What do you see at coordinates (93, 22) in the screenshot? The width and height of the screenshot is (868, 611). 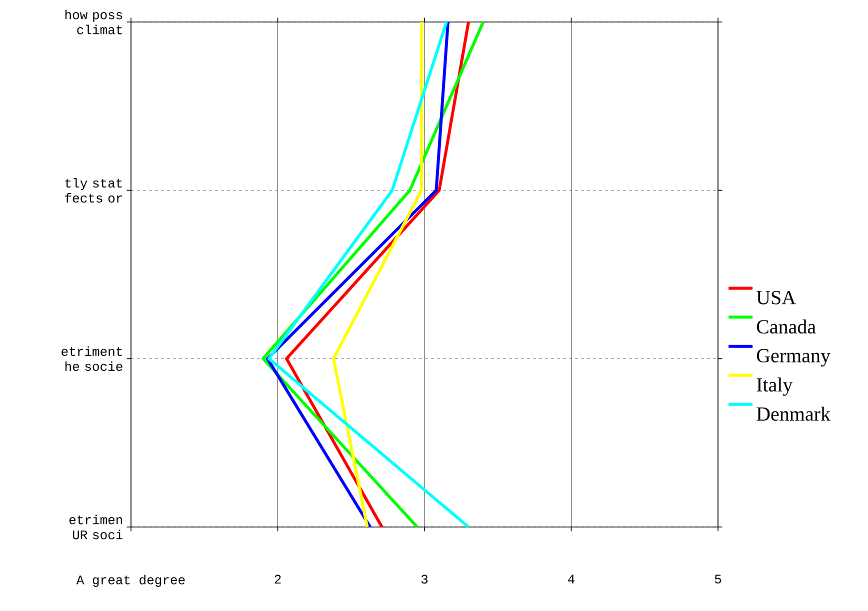 I see `y-tick-label: how poss climat` at bounding box center [93, 22].